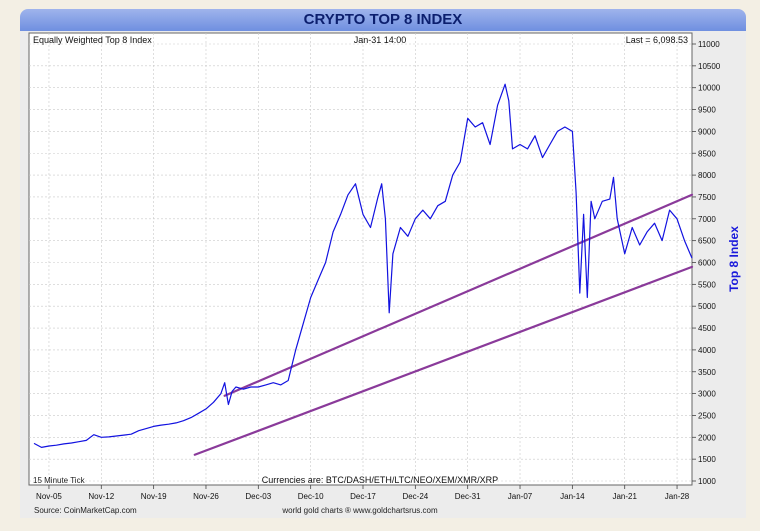 The height and width of the screenshot is (531, 760). Describe the element at coordinates (572, 496) in the screenshot. I see `x-tick-label: Jan-14` at that location.